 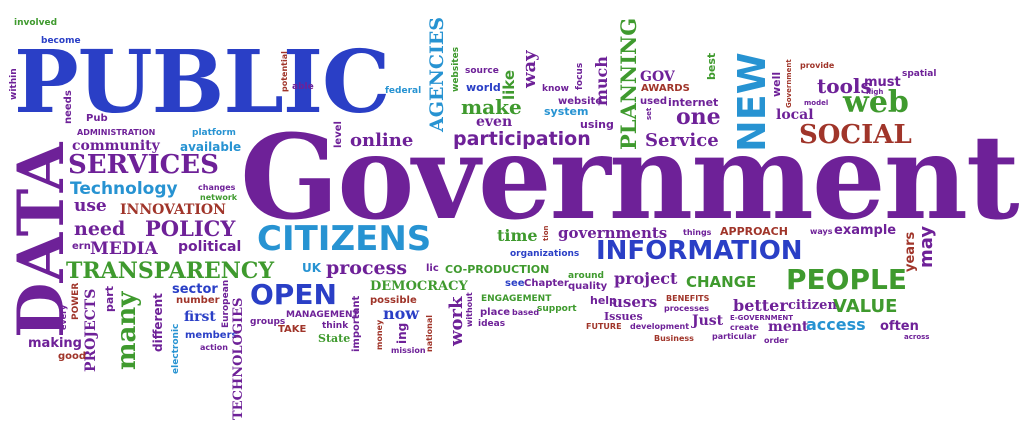 I want to click on word-make: make, so click(x=491, y=107).